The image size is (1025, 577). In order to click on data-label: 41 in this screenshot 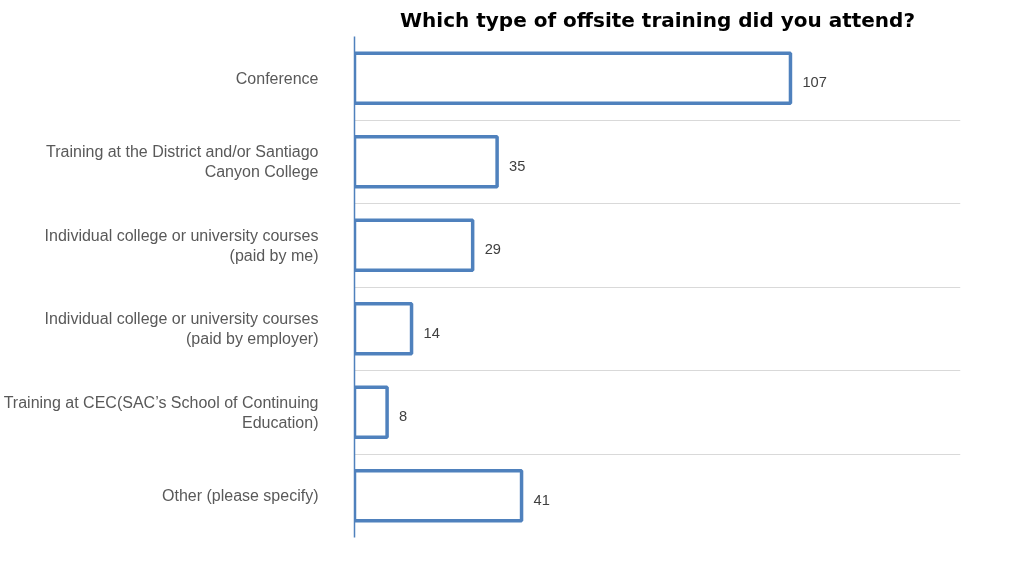, I will do `click(541, 499)`.